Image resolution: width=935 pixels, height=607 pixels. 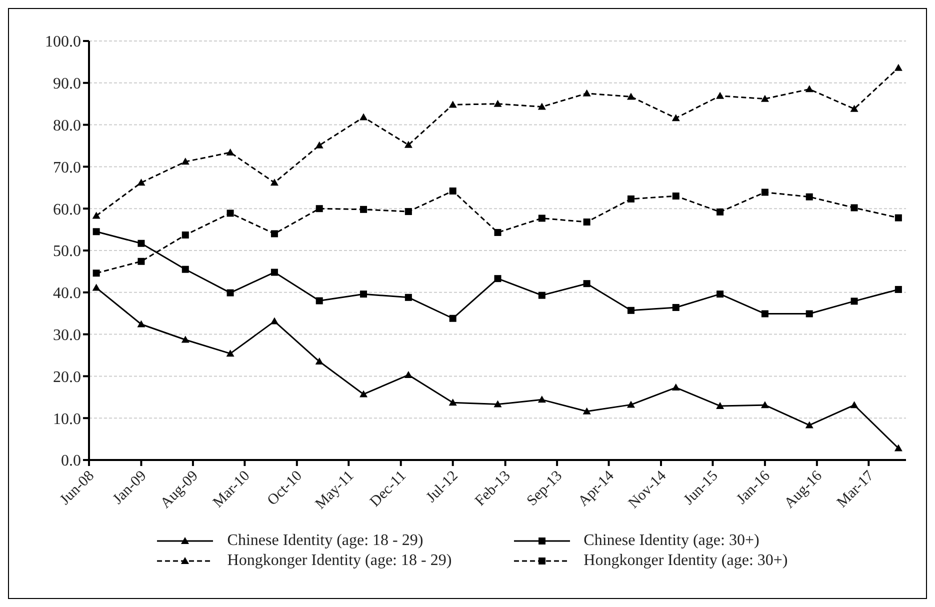 I want to click on y-tick-label: 40.0, so click(x=67, y=293).